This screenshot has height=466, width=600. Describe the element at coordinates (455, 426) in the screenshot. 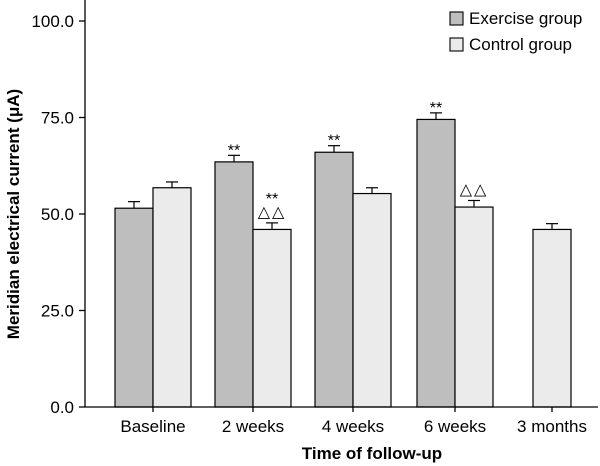

I see `x-tick-label: 6 weeks` at that location.